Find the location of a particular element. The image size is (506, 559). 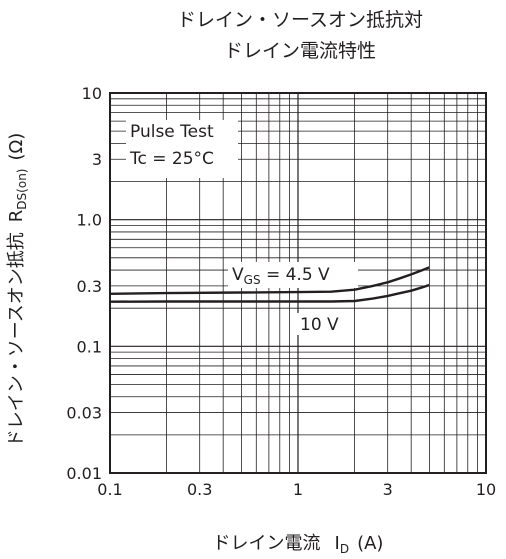

chart-title-line2: ドレイン電流特性 is located at coordinates (300, 51).